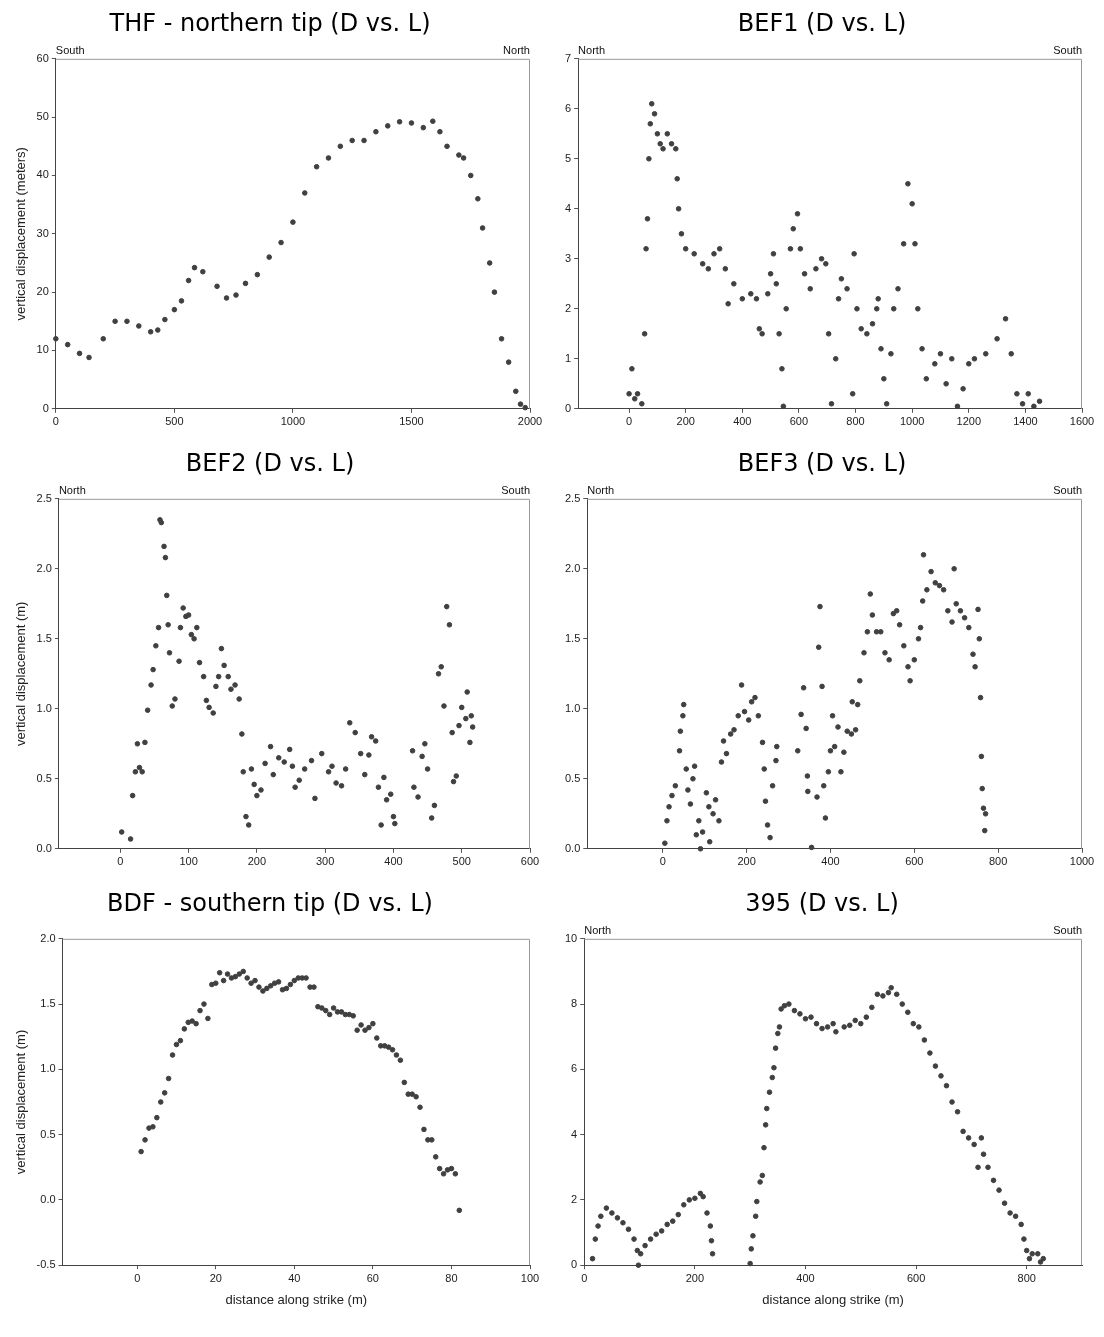  Describe the element at coordinates (42, 57) in the screenshot. I see `y-tick-label: 60` at that location.